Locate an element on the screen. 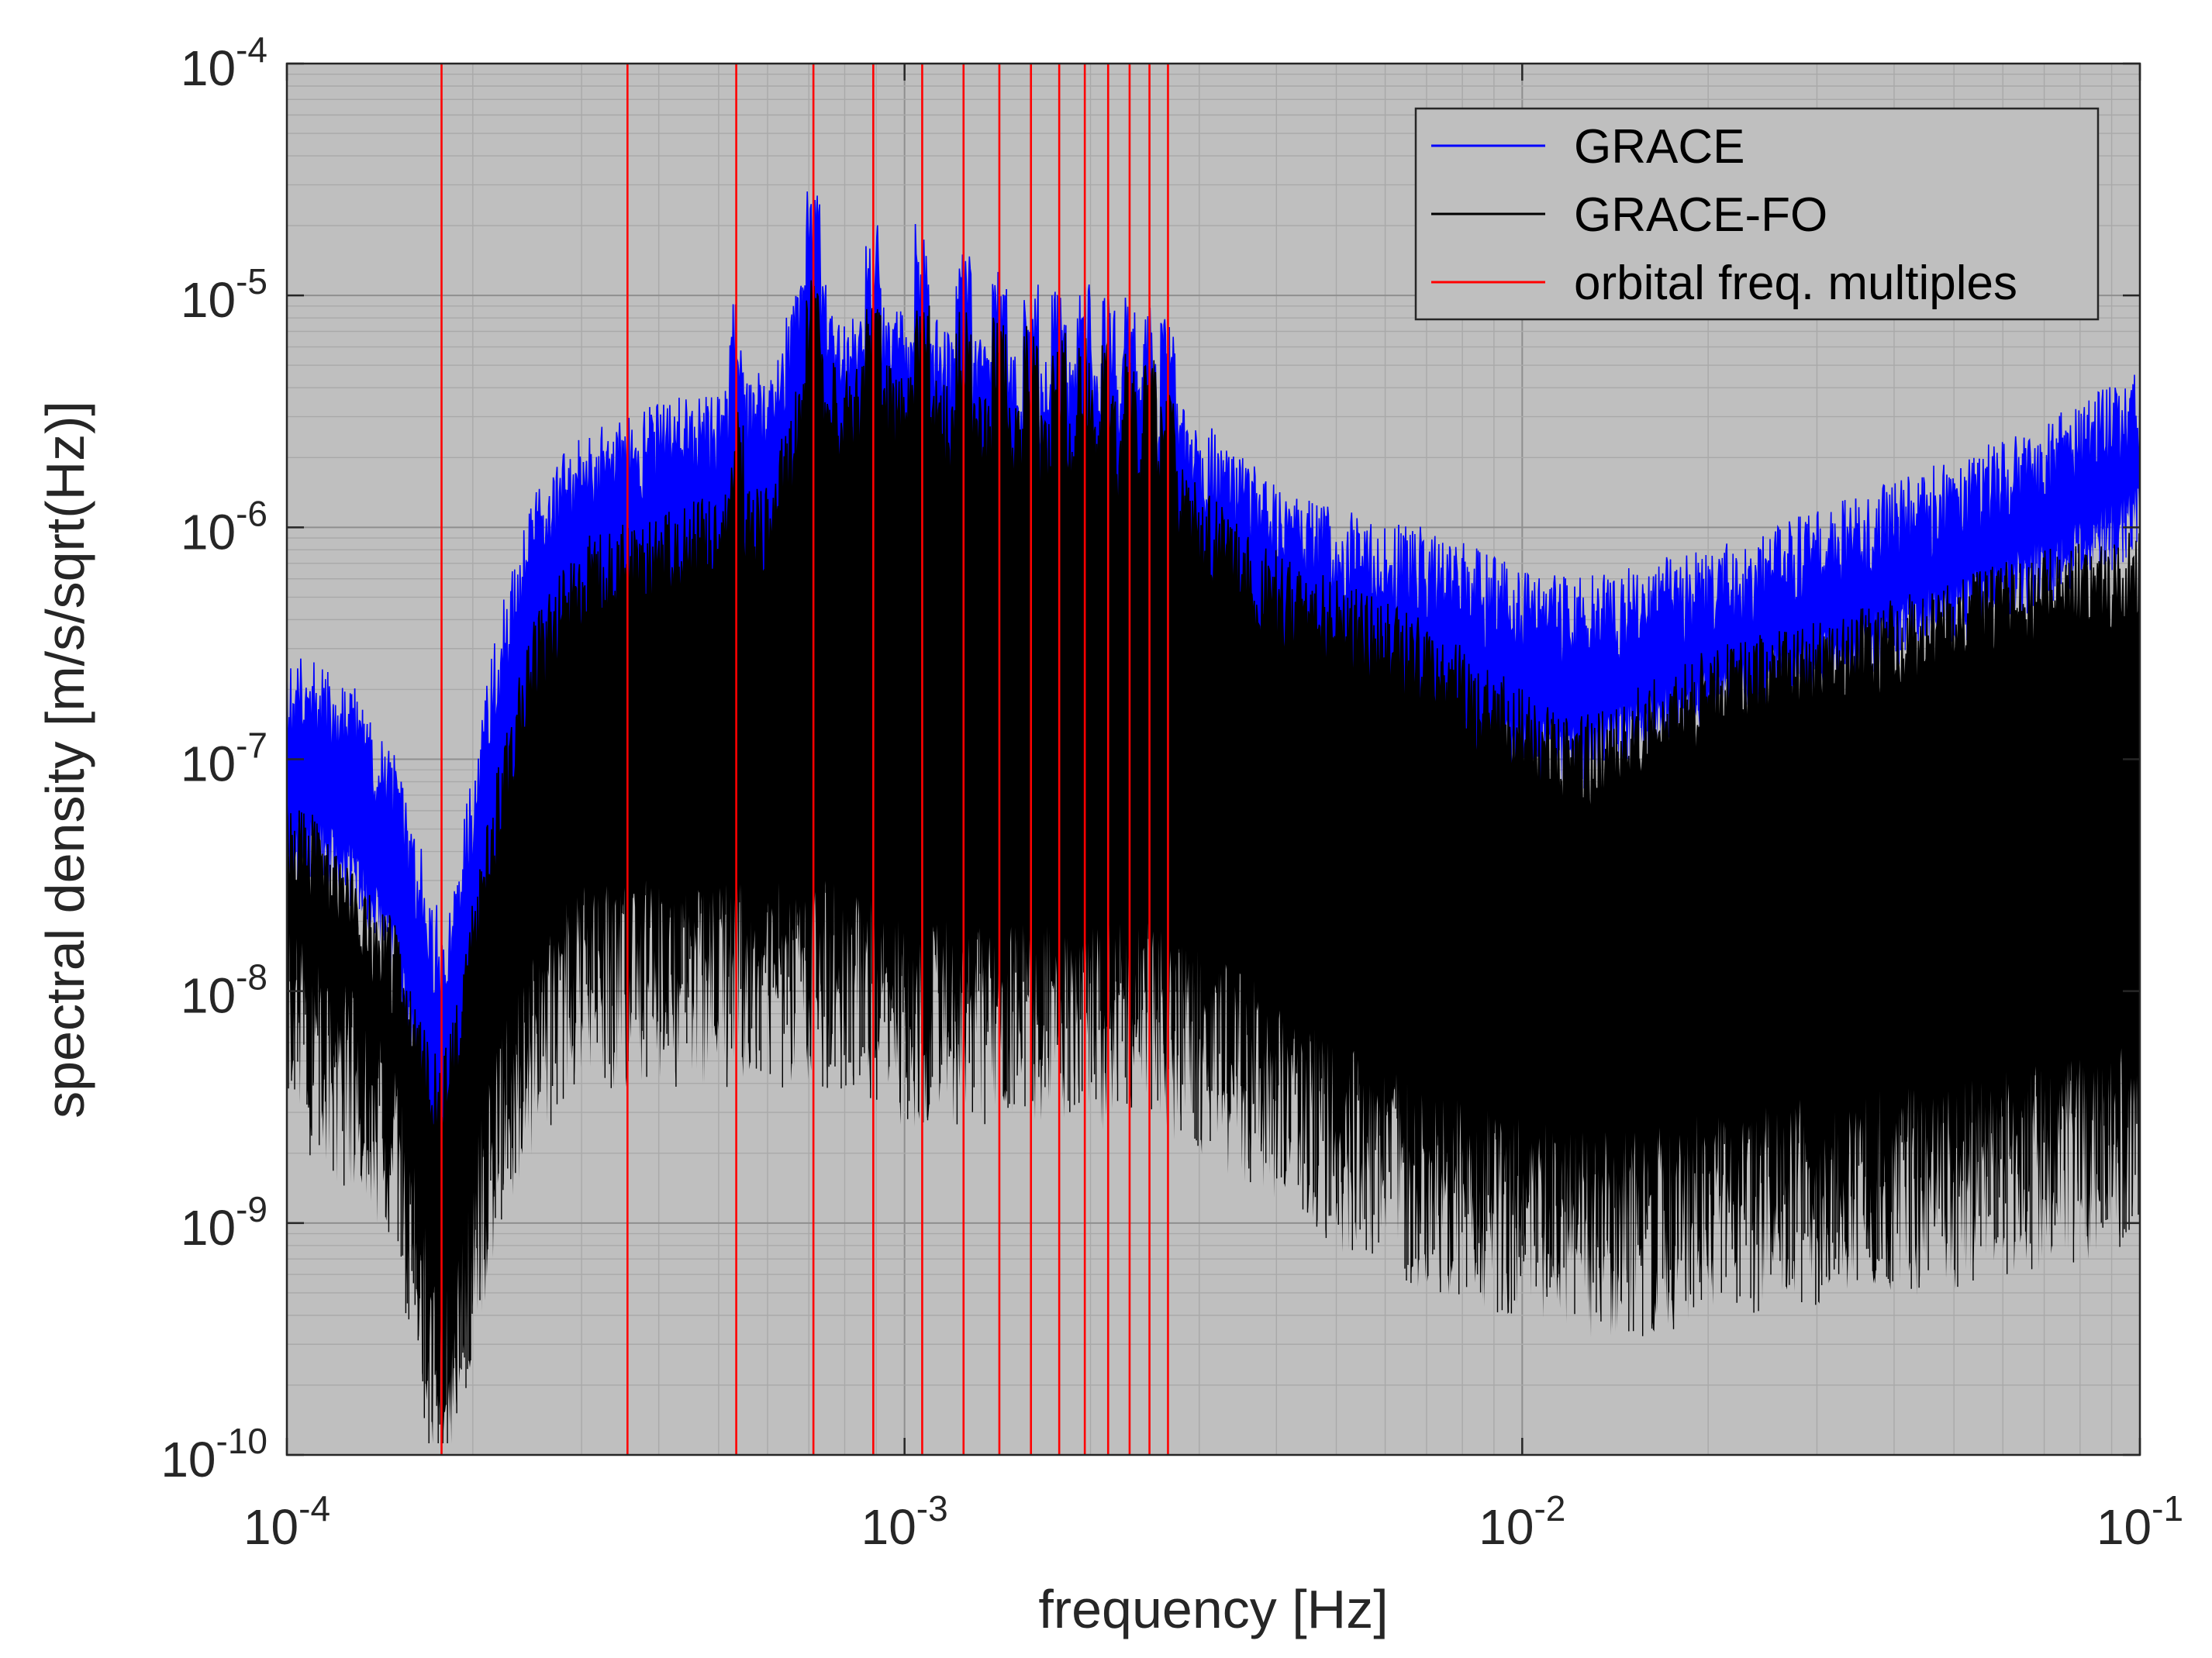 The image size is (2212, 1658). y-tick-label: 10⁻⁷ is located at coordinates (224, 759).